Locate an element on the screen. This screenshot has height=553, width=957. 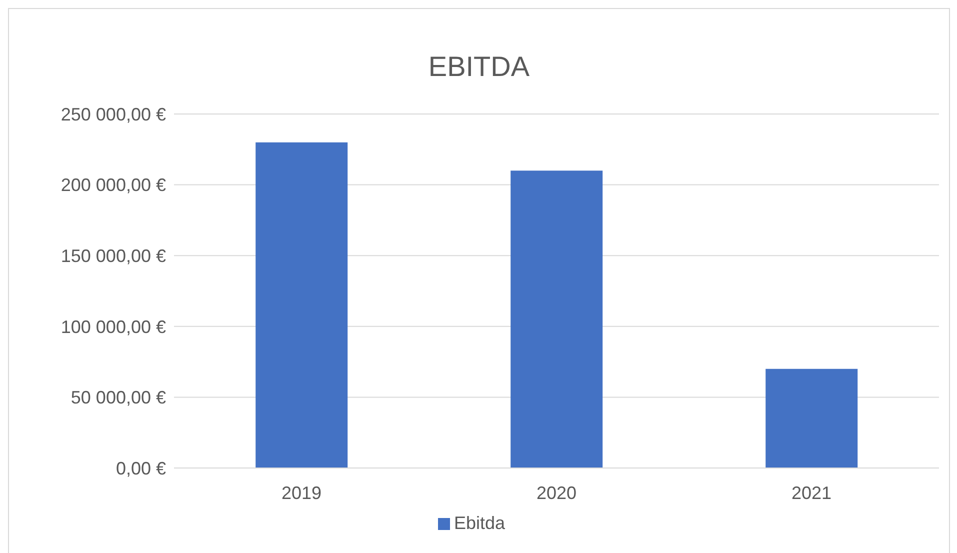
x-tick-label: 2021 is located at coordinates (811, 492).